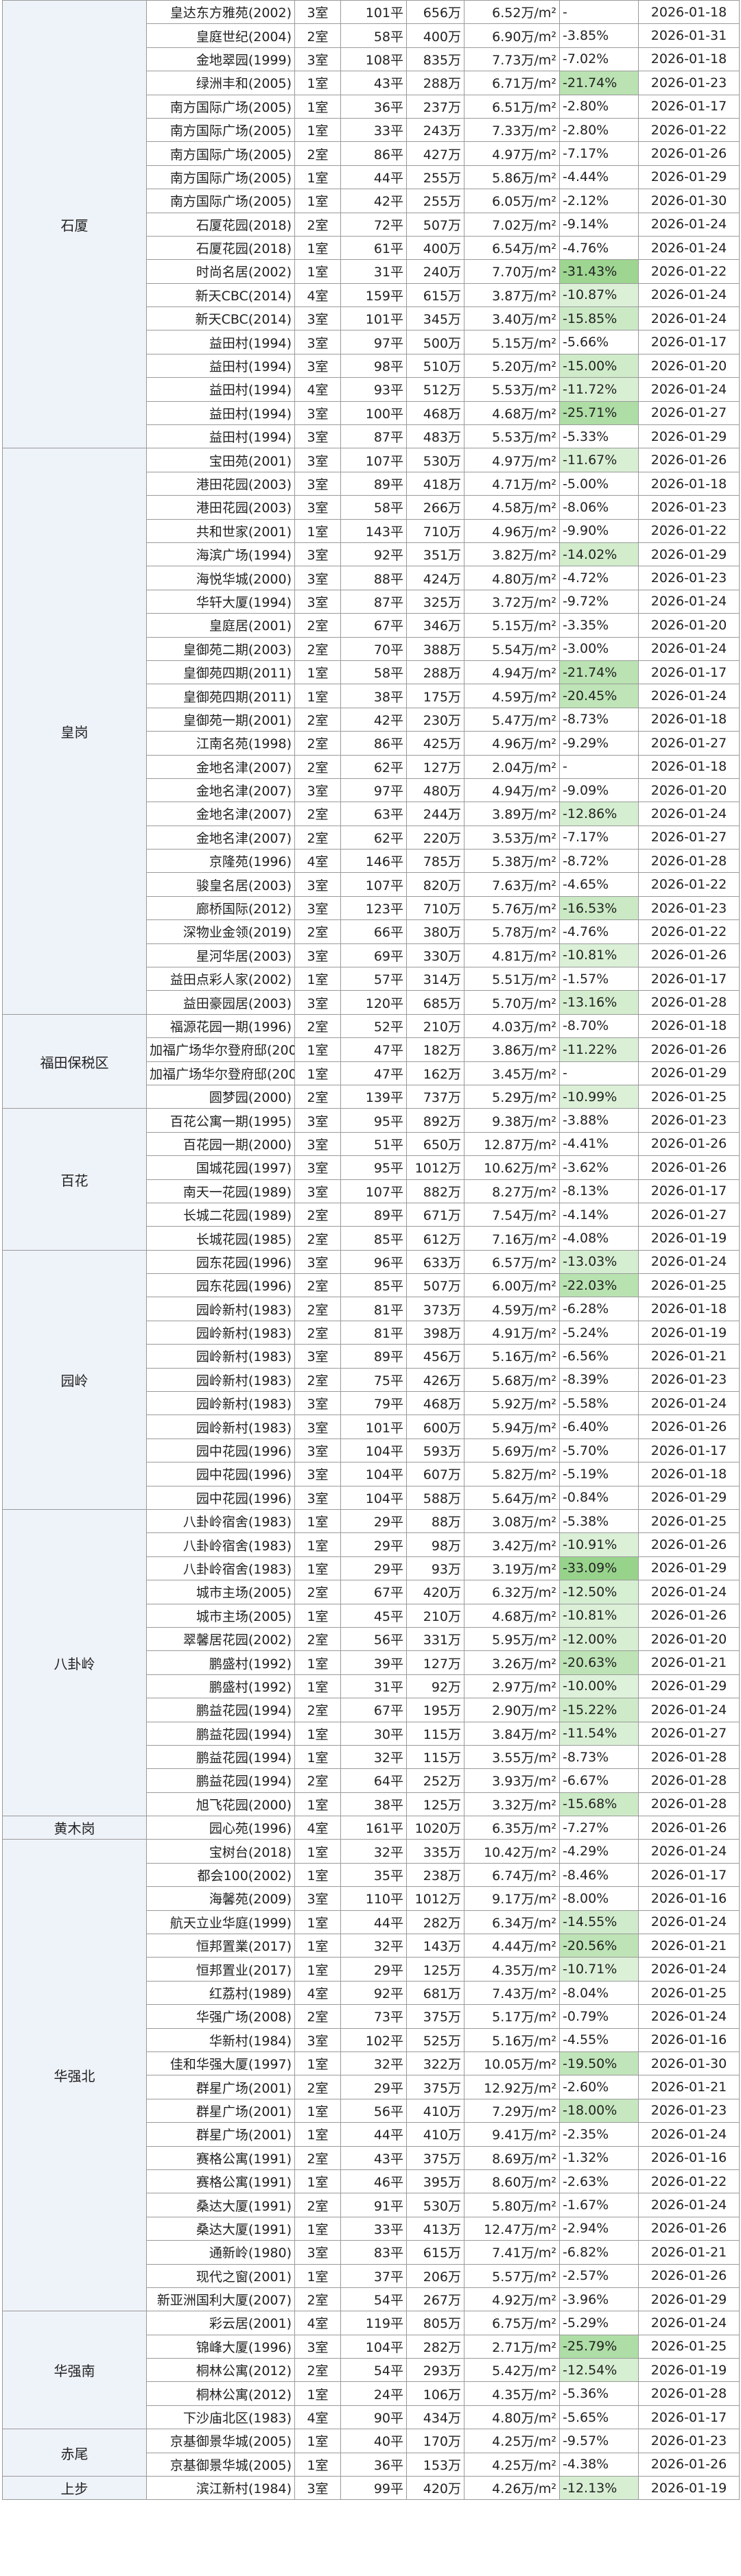 The width and height of the screenshot is (741, 2576). Describe the element at coordinates (599, 1970) in the screenshot. I see `change: -10.71%` at that location.